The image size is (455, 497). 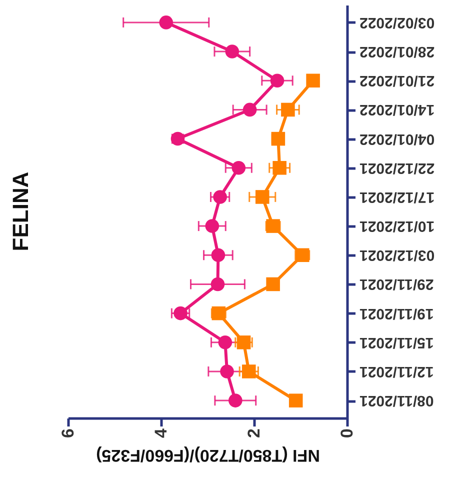 What do you see at coordinates (397, 167) in the screenshot?
I see `y-tick-label: 22/12/2021` at bounding box center [397, 167].